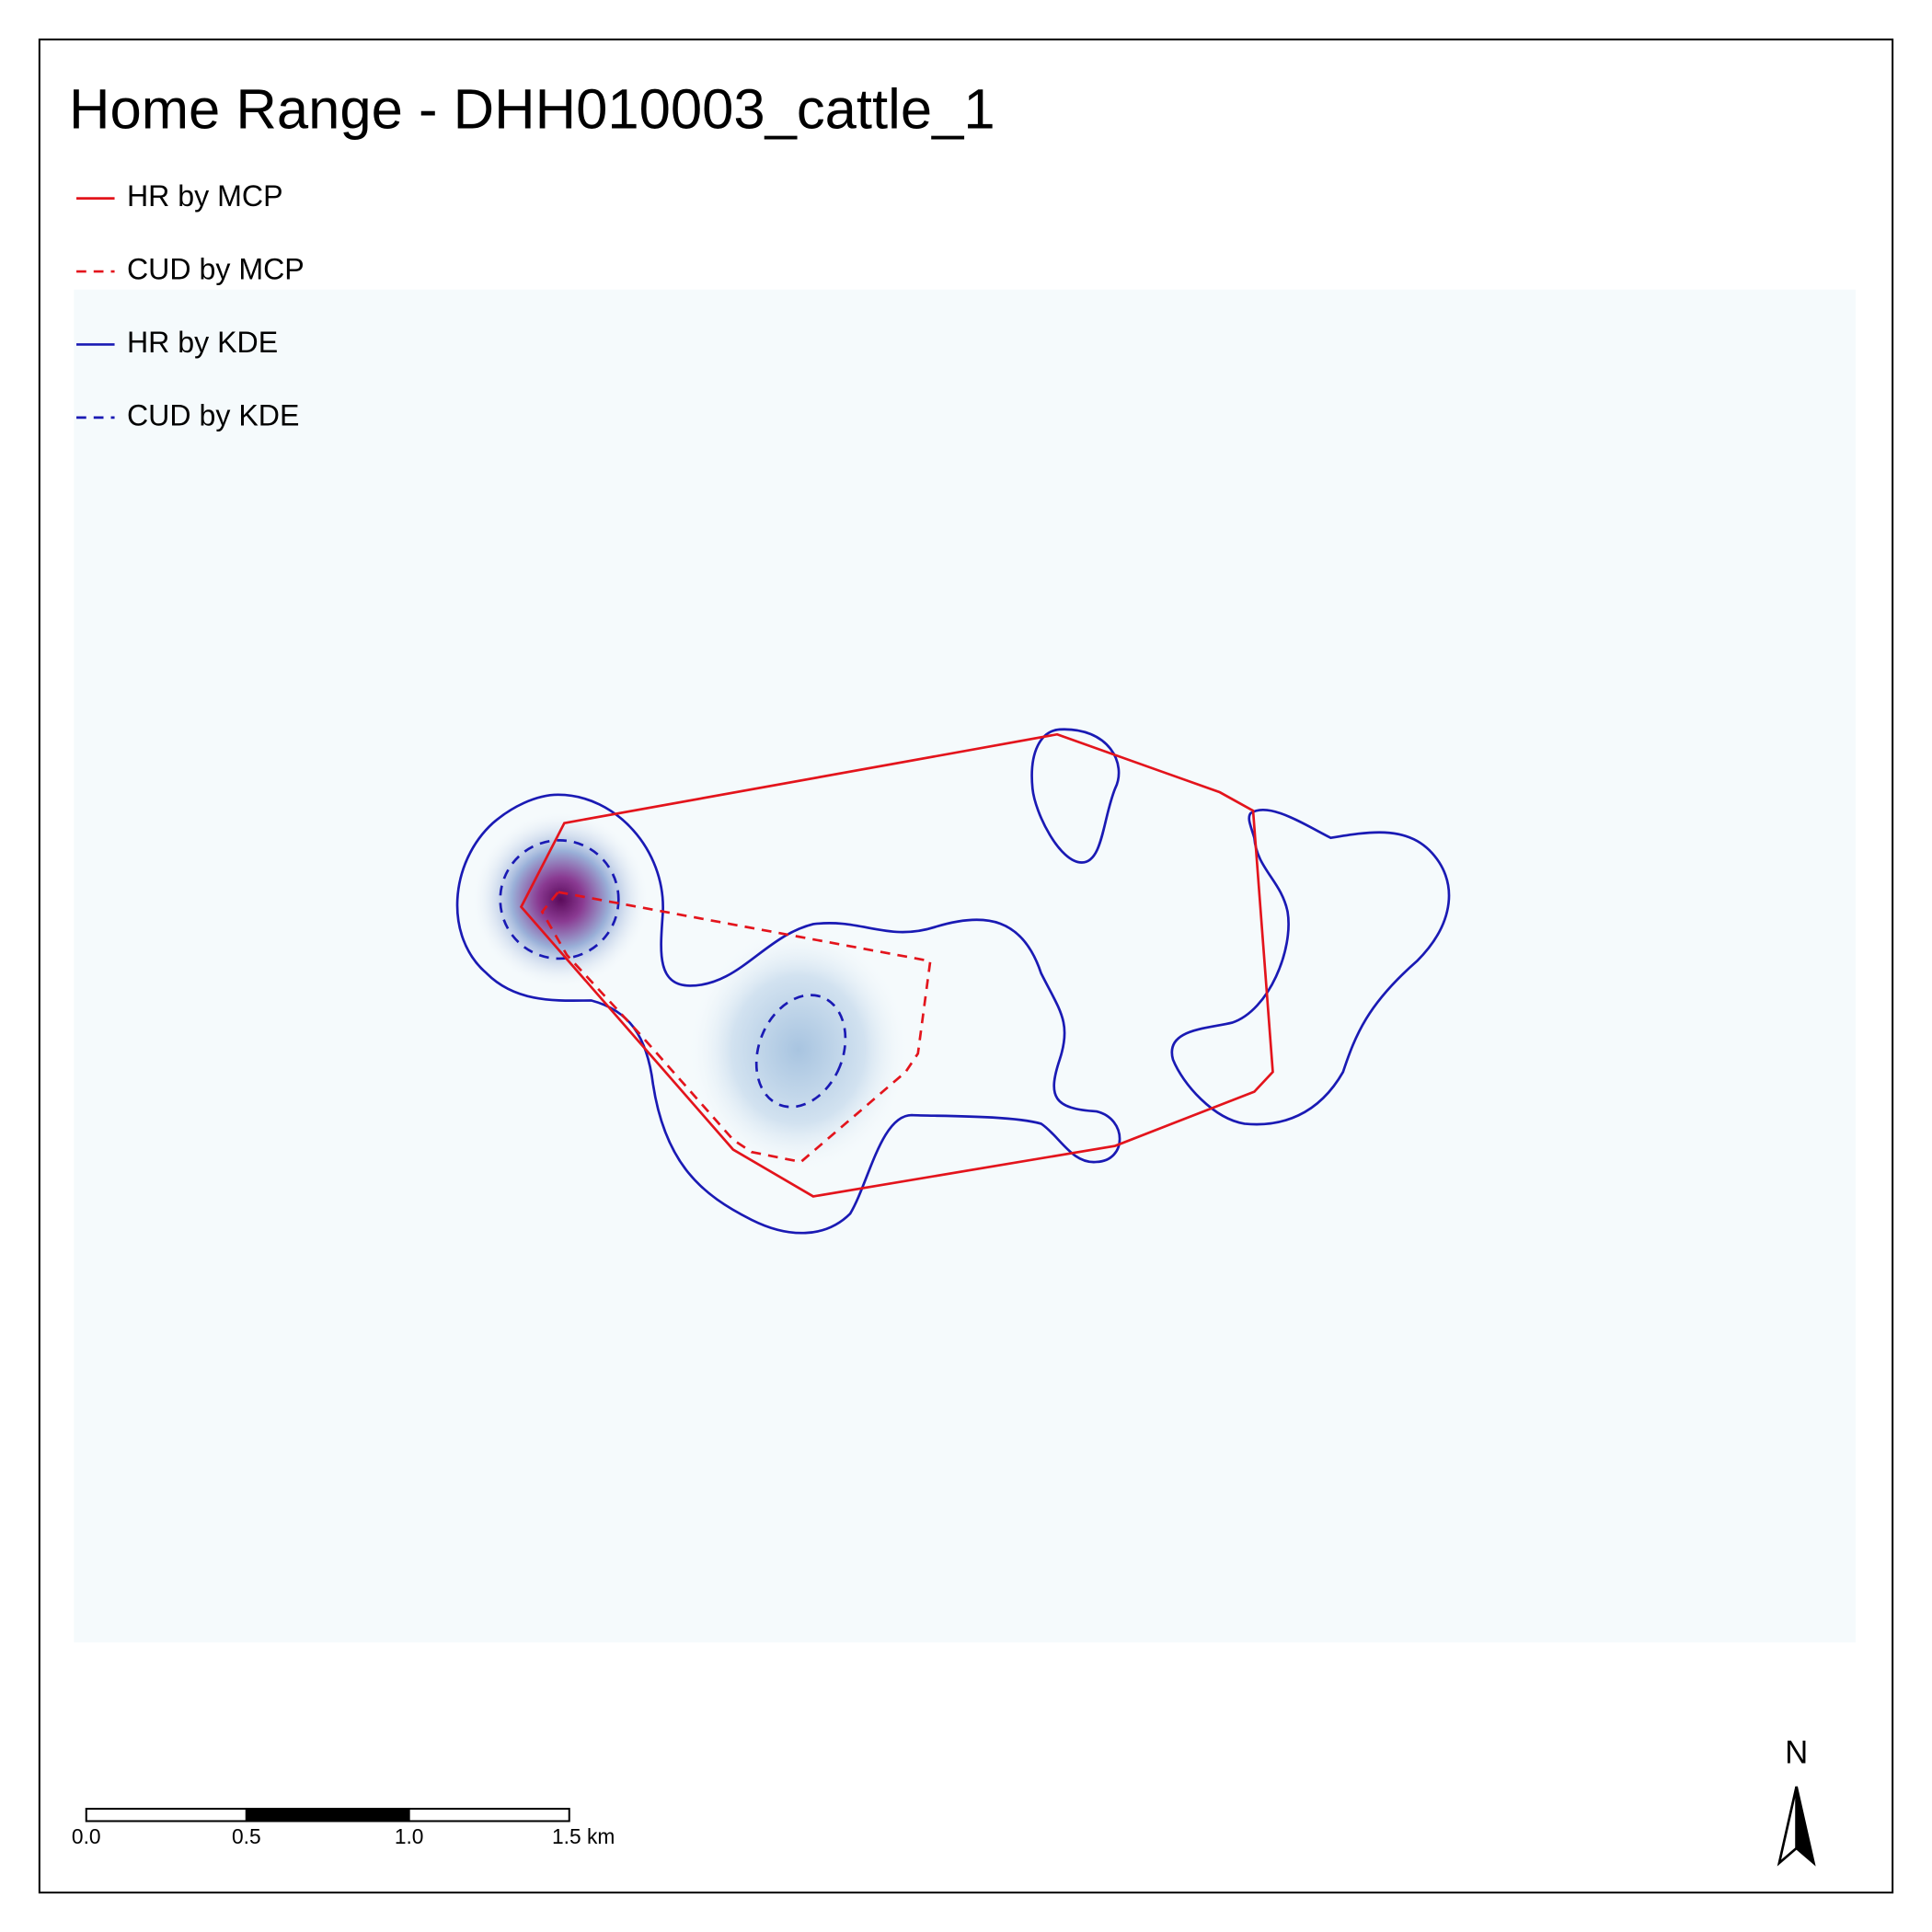 Image resolution: width=1932 pixels, height=1932 pixels. Describe the element at coordinates (190, 305) in the screenshot. I see `legend: HR by MCP CUD by MCP HR by KDE CUD by KDE` at that location.